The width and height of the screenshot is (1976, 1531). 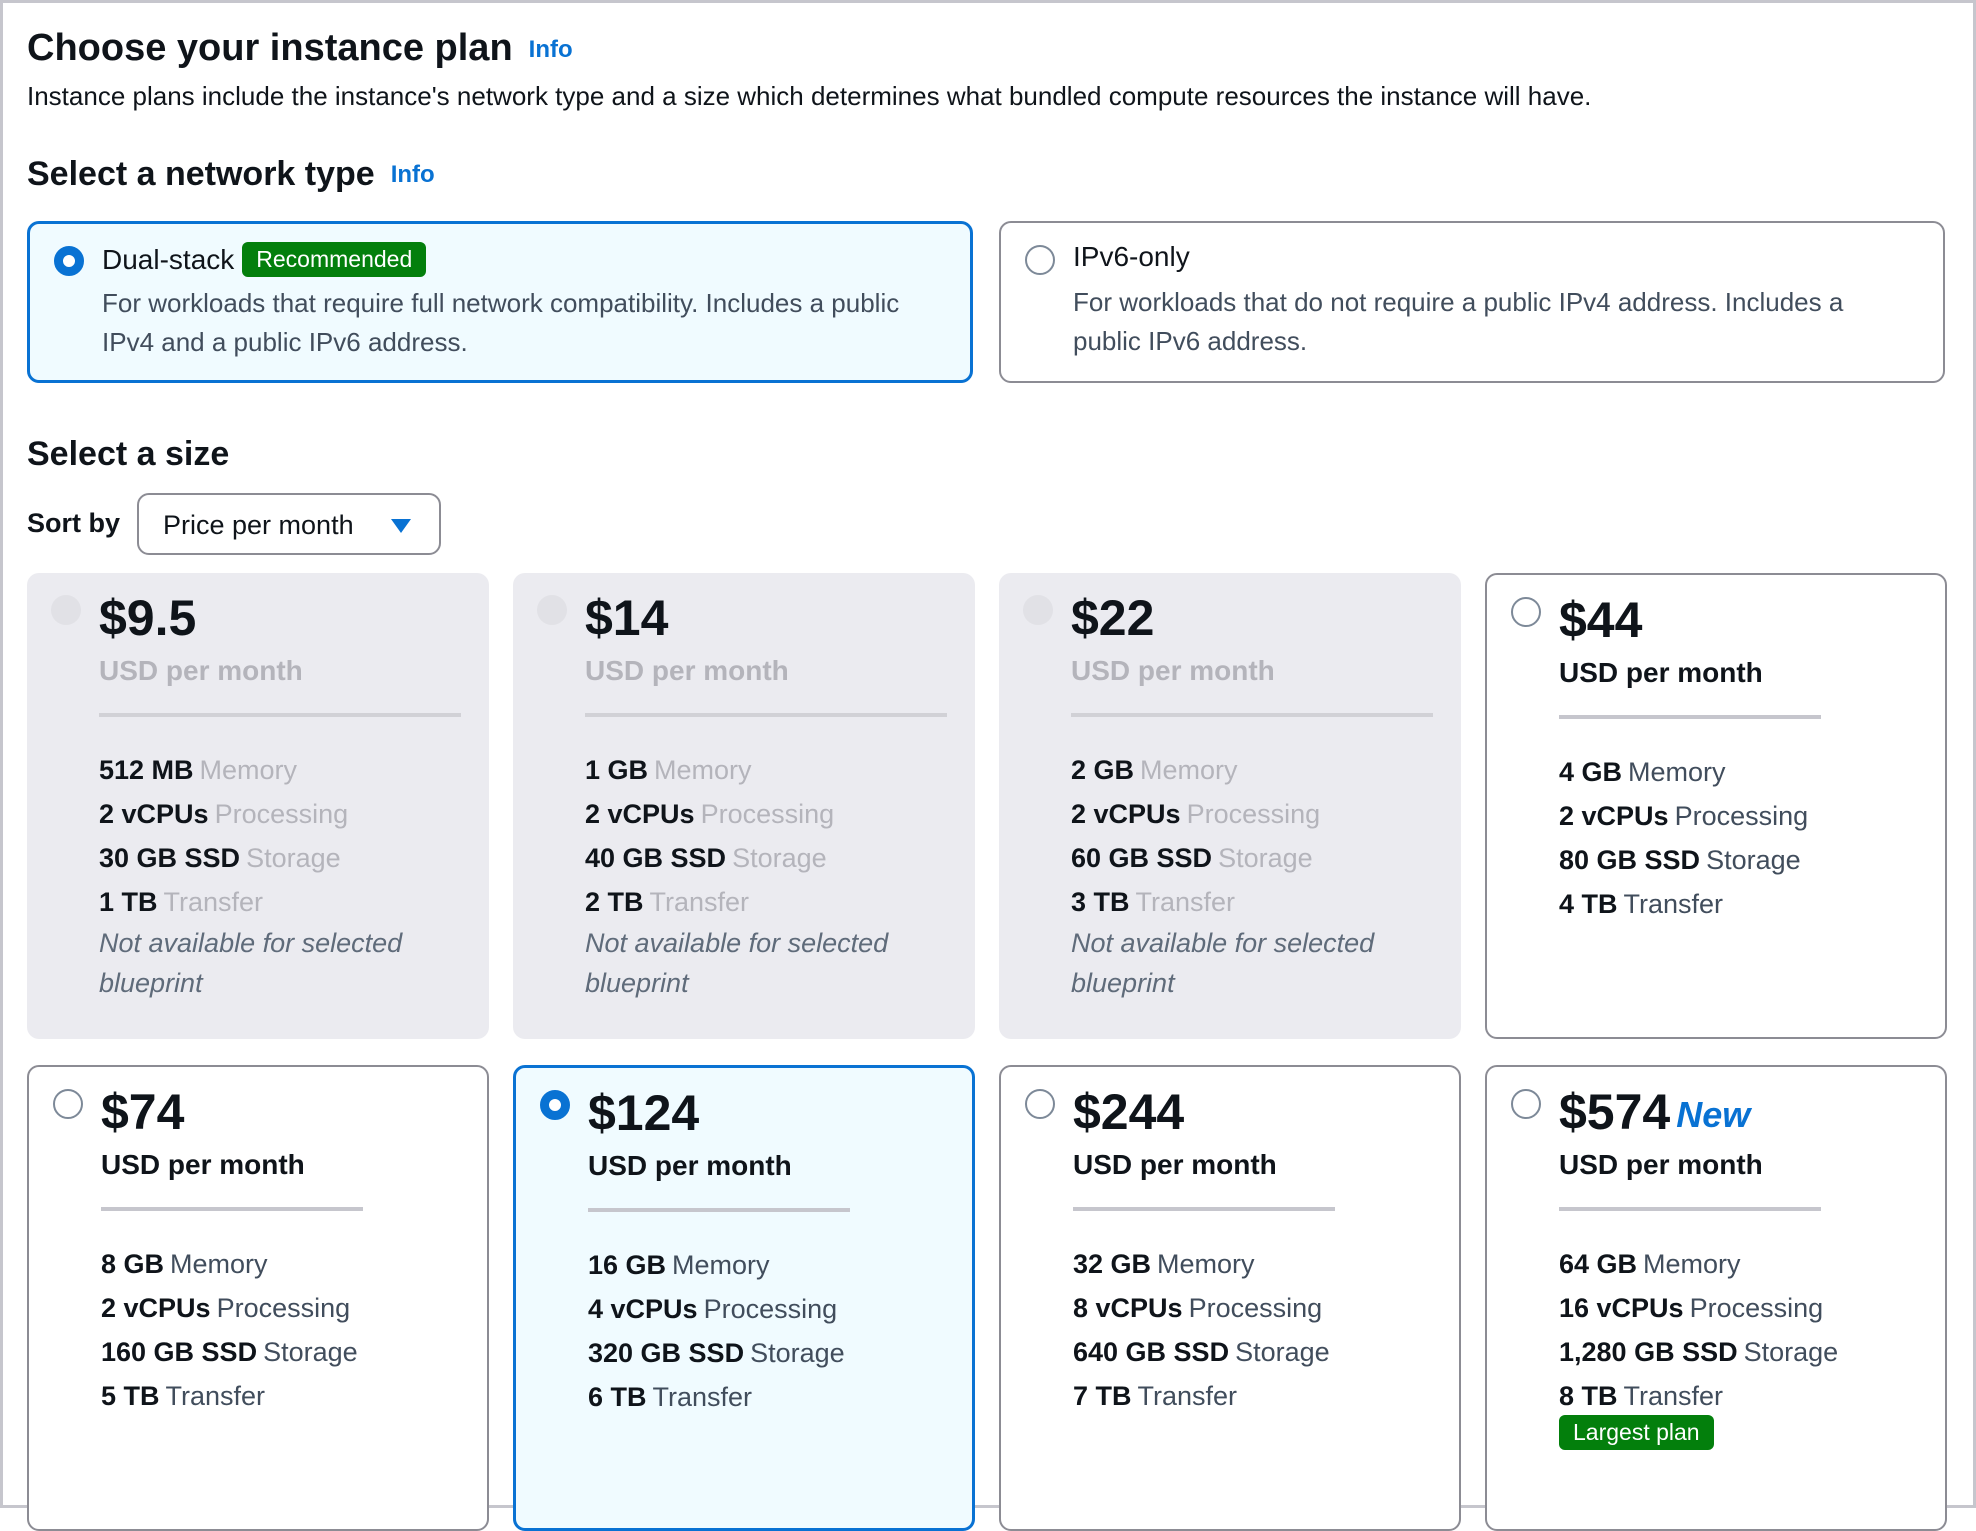 What do you see at coordinates (1601, 620) in the screenshot?
I see `plan-price: $44` at bounding box center [1601, 620].